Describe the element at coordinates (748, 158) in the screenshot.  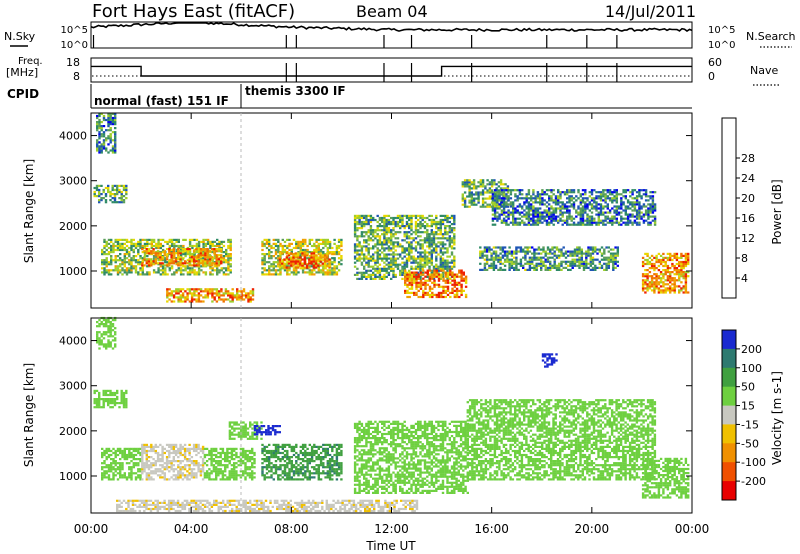
I see `colorbar-tick-label: 28` at that location.